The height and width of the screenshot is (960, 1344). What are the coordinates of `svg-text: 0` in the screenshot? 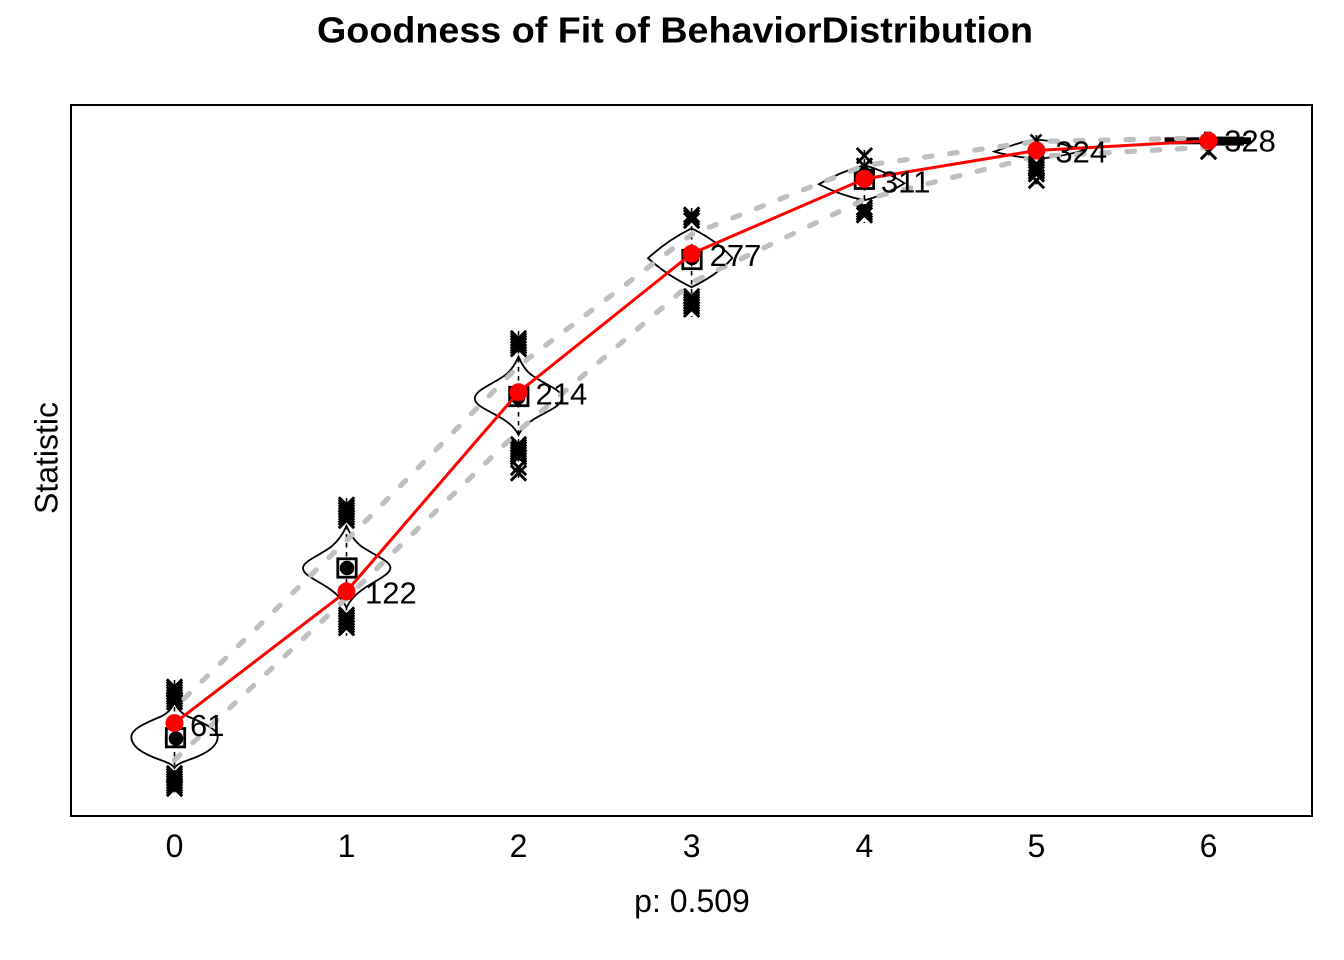 It's located at (175, 846).